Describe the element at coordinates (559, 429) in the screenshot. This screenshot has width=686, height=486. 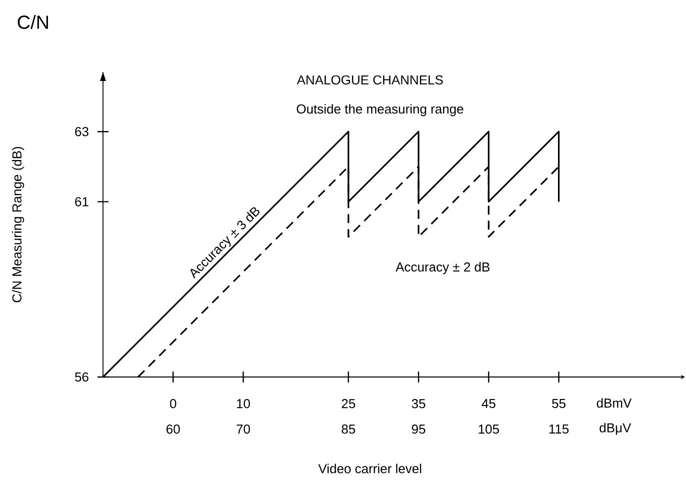
I see `x2-tick-label: 115` at that location.